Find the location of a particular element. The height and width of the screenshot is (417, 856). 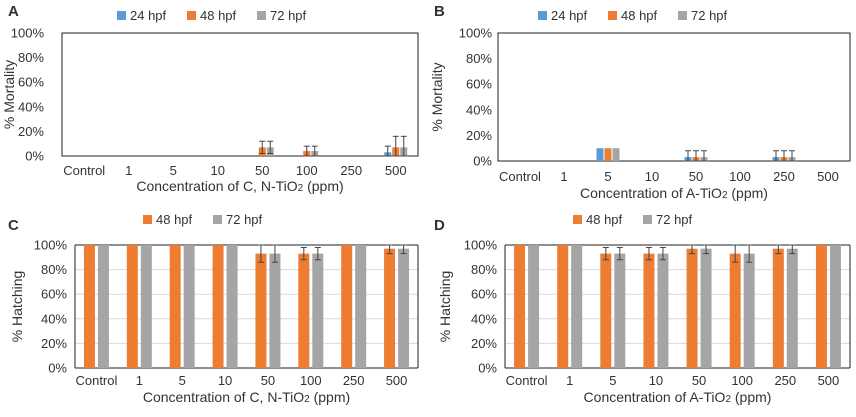

y-axis-title: % Mortality is located at coordinates (9, 94).